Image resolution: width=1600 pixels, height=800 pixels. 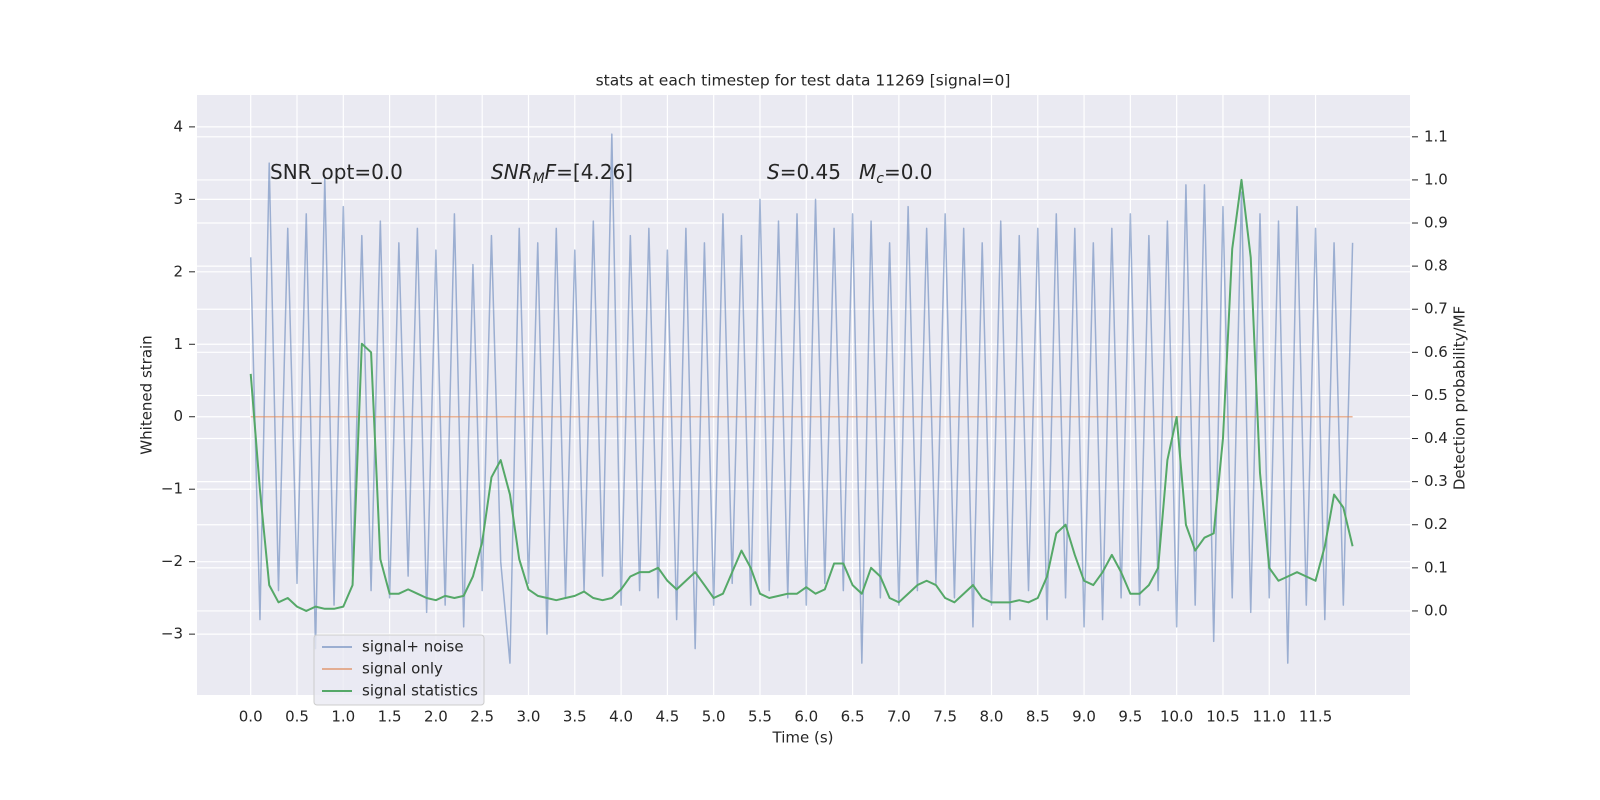 What do you see at coordinates (1436, 481) in the screenshot?
I see `y2-tick-label: 0.3` at bounding box center [1436, 481].